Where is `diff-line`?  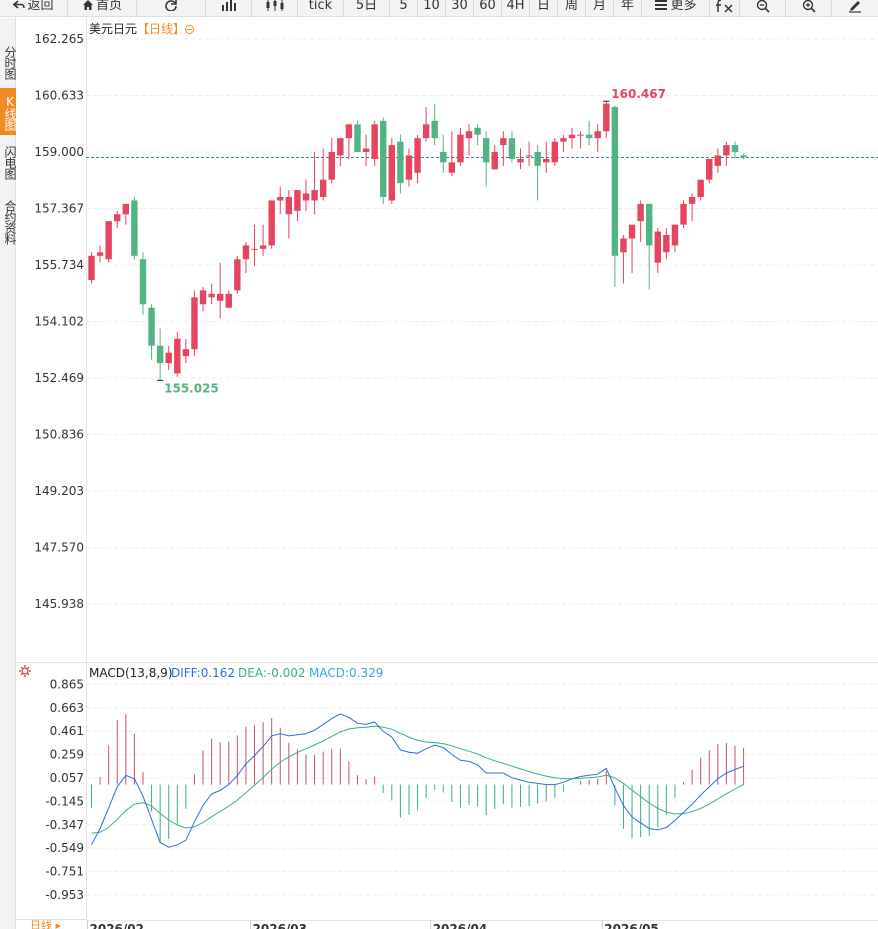 diff-line is located at coordinates (417, 780).